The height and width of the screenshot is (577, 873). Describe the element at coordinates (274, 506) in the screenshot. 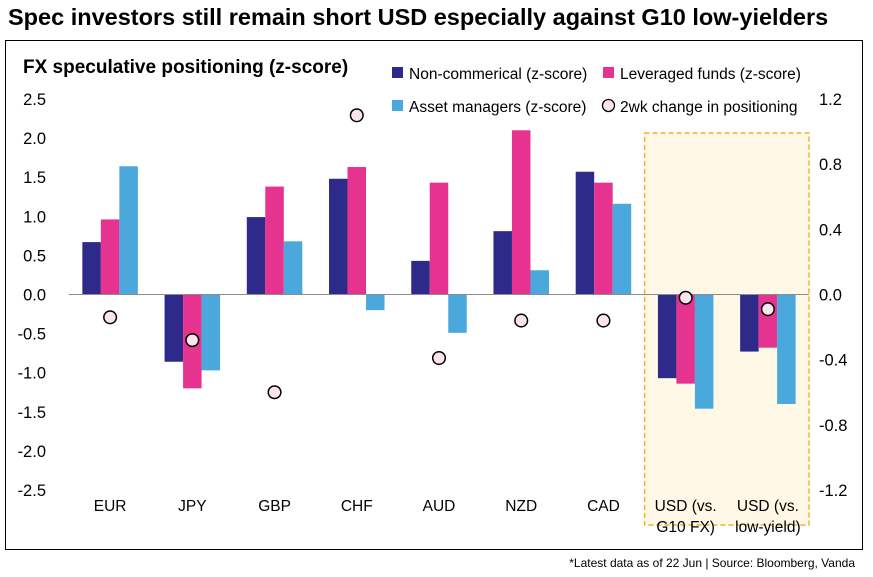

I see `category-label: GBP` at that location.